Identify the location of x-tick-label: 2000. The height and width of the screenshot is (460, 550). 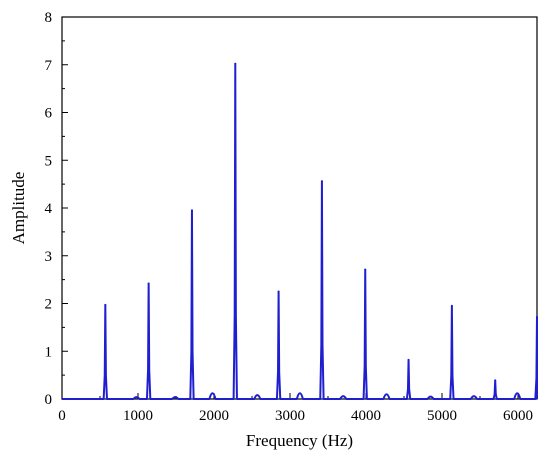
(214, 416).